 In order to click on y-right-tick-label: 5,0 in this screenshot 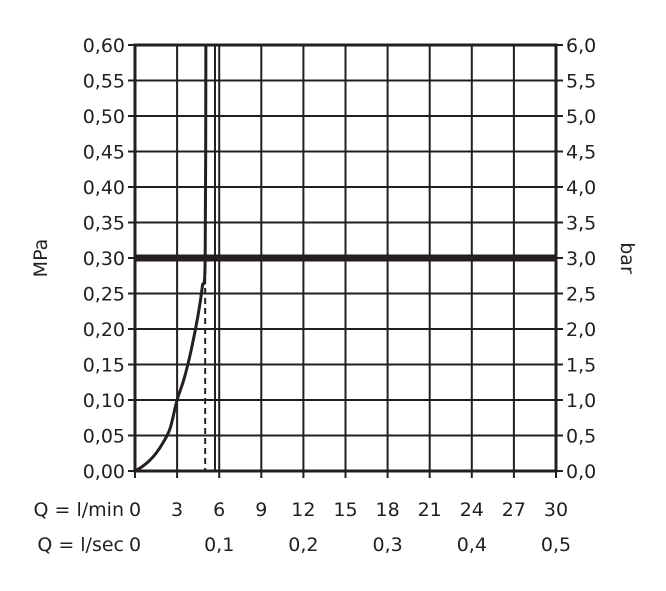, I will do `click(581, 117)`.